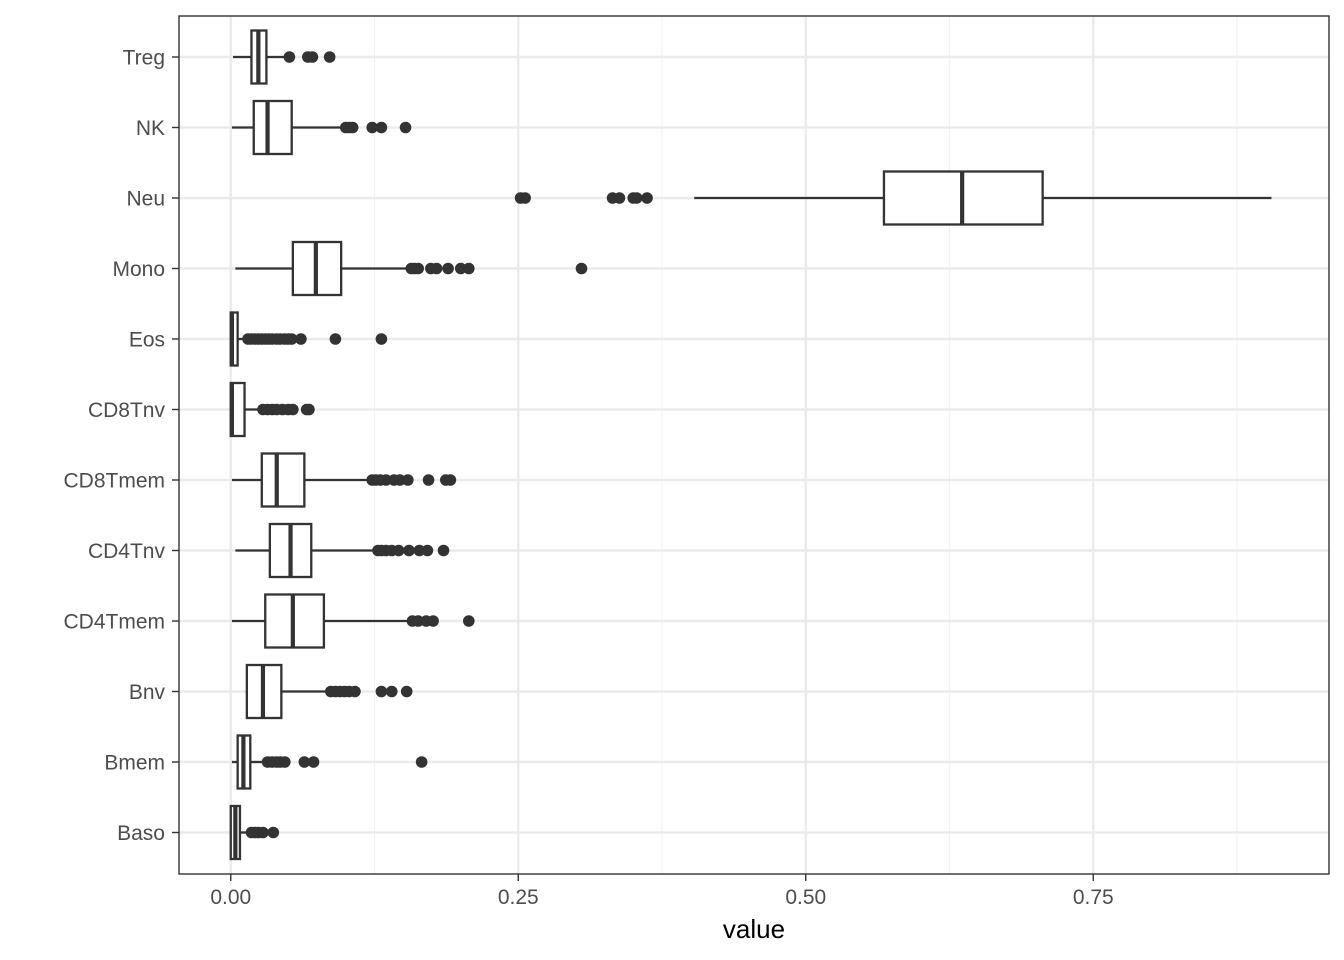  I want to click on x-tick-label: 0.75, so click(1093, 897).